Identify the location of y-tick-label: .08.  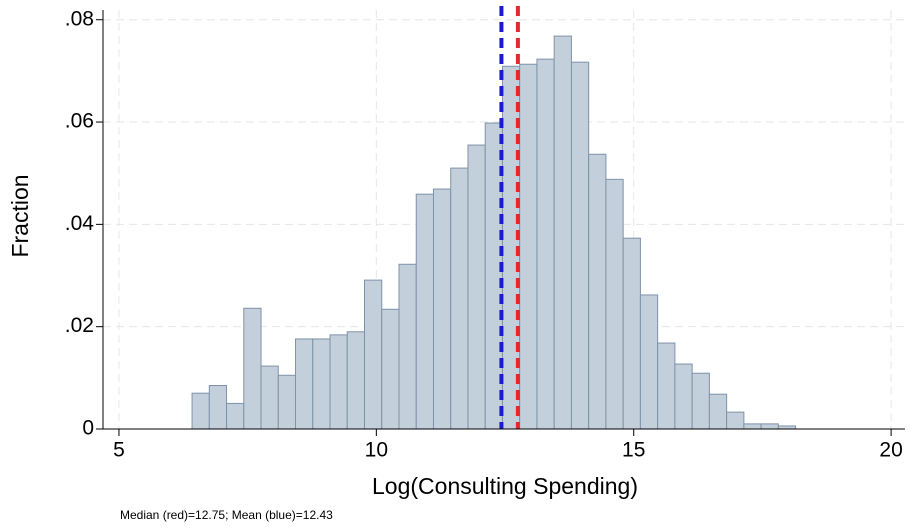
(79, 18).